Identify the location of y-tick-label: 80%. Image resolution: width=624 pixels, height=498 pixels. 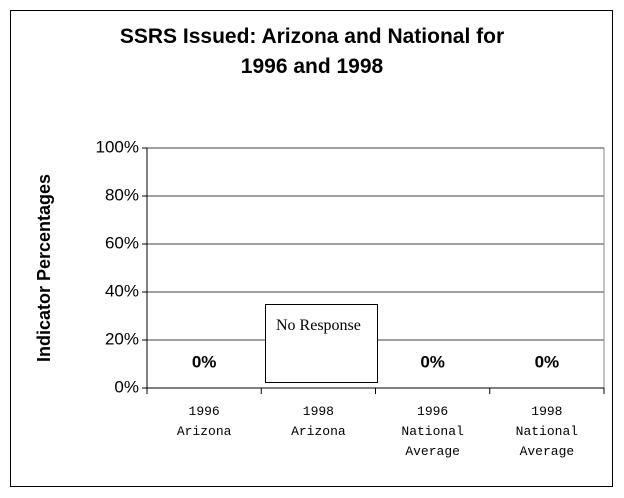
(122, 194).